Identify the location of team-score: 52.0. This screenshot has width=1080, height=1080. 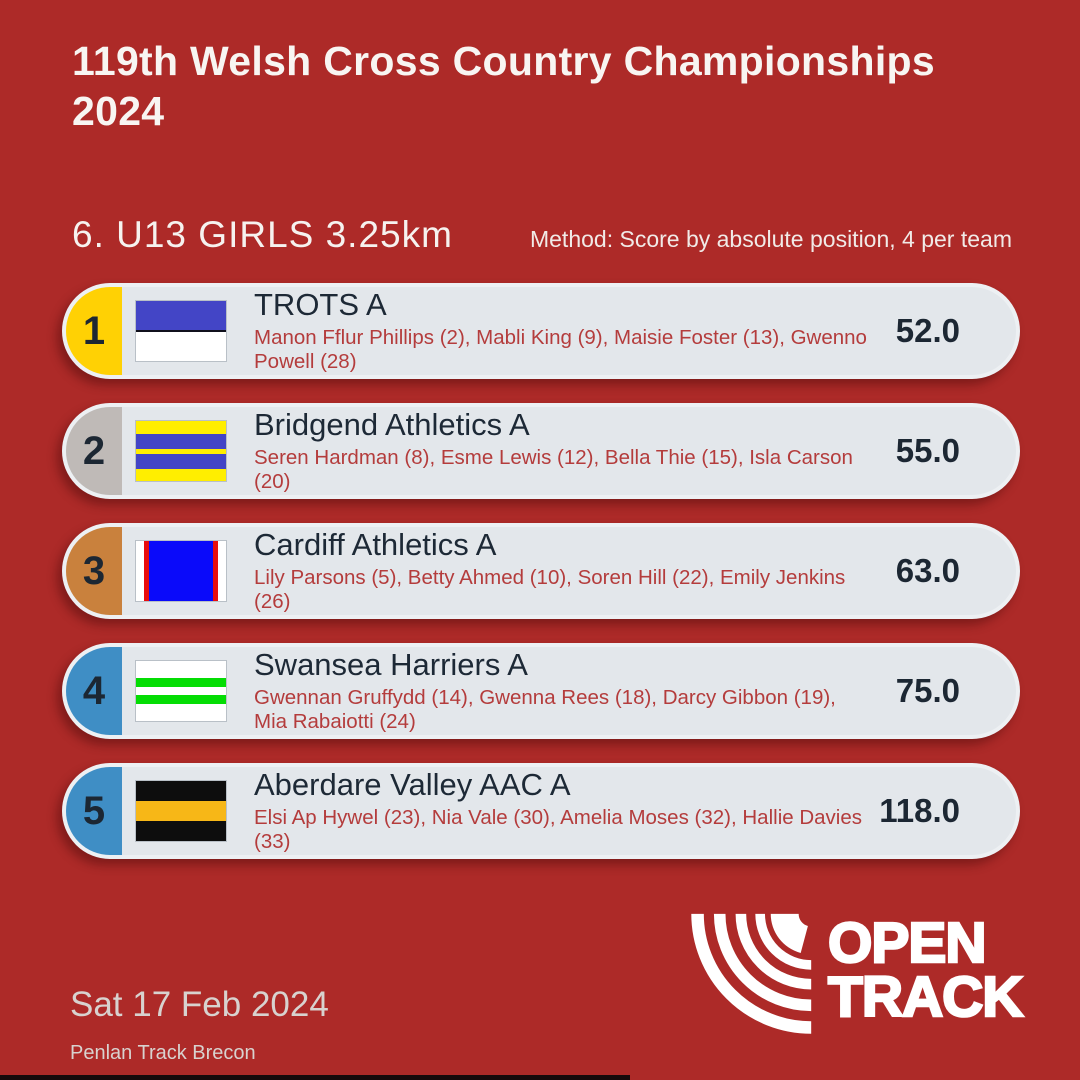
(927, 330).